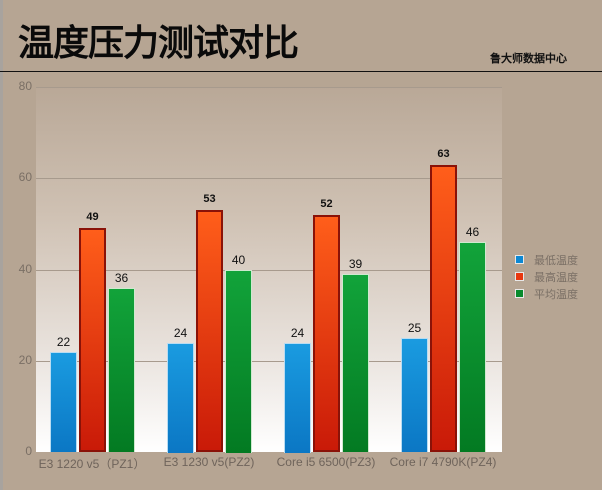  Describe the element at coordinates (92, 464) in the screenshot. I see `x-category-label: E3 1220 v5（PZ1）` at that location.